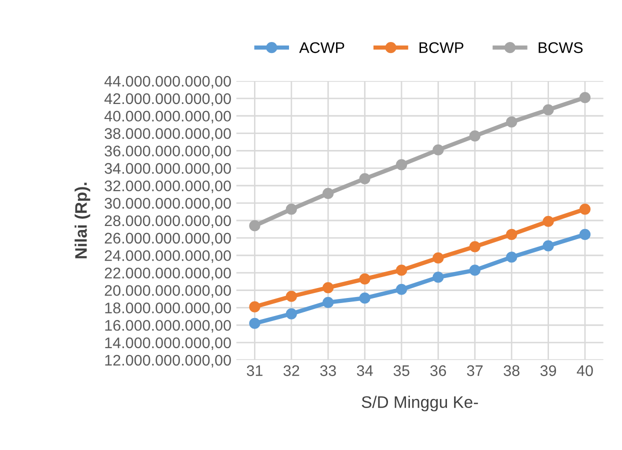  What do you see at coordinates (167, 187) in the screenshot?
I see `y-tick-label: 32.000.000.000,00` at bounding box center [167, 187].